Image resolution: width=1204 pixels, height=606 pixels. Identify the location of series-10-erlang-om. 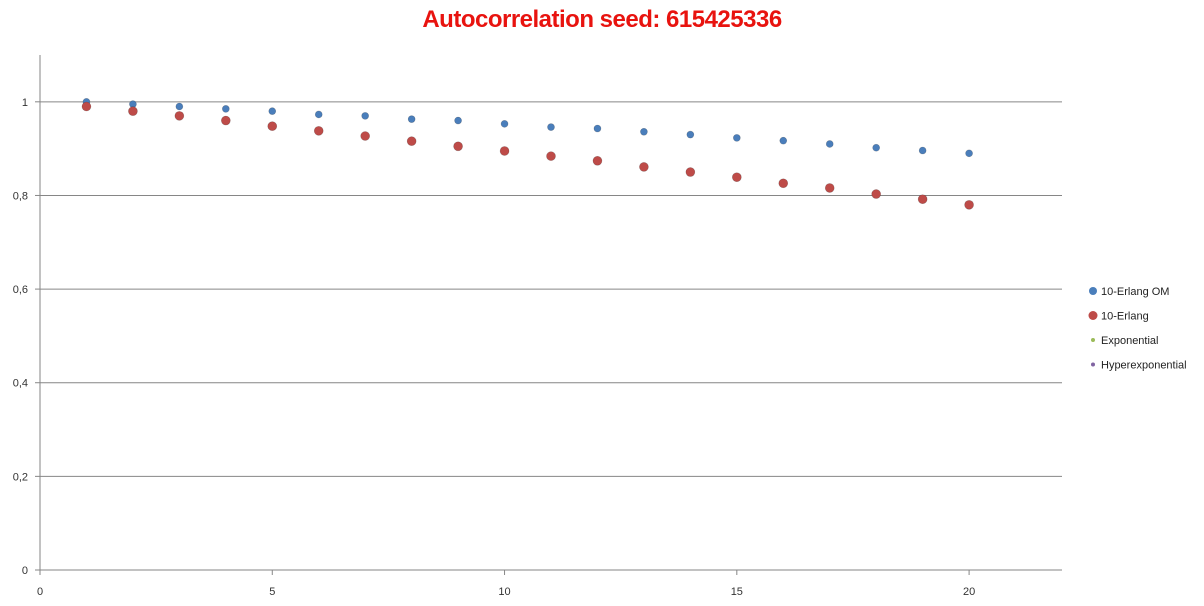
(527, 128).